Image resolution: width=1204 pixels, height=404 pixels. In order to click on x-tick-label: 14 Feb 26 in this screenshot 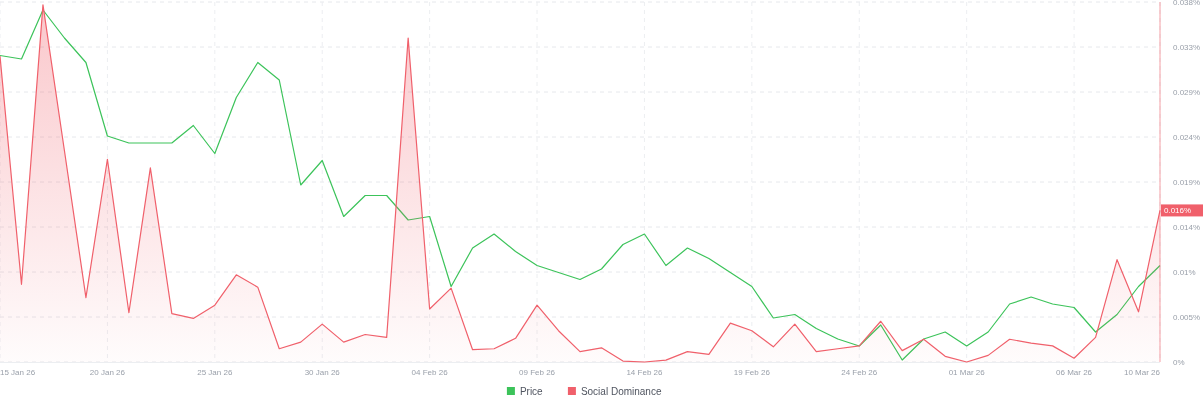, I will do `click(645, 372)`.